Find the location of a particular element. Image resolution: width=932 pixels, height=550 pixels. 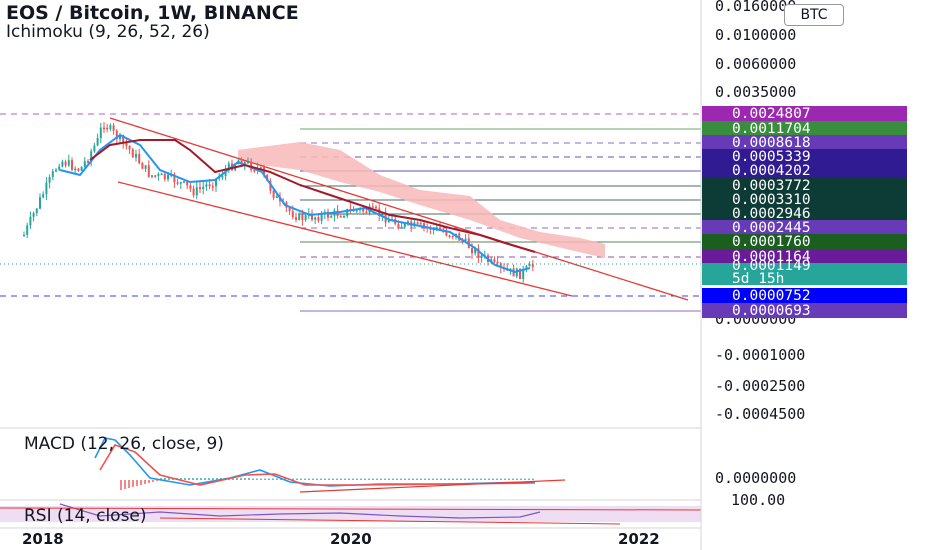

currency-button: BTC is located at coordinates (814, 15).